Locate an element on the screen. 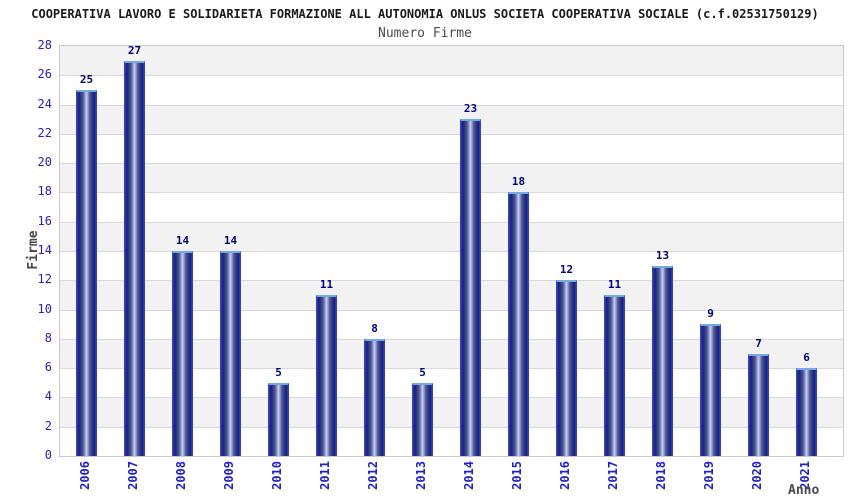 Image resolution: width=850 pixels, height=500 pixels. x-tick-label: 2020 is located at coordinates (756, 475).